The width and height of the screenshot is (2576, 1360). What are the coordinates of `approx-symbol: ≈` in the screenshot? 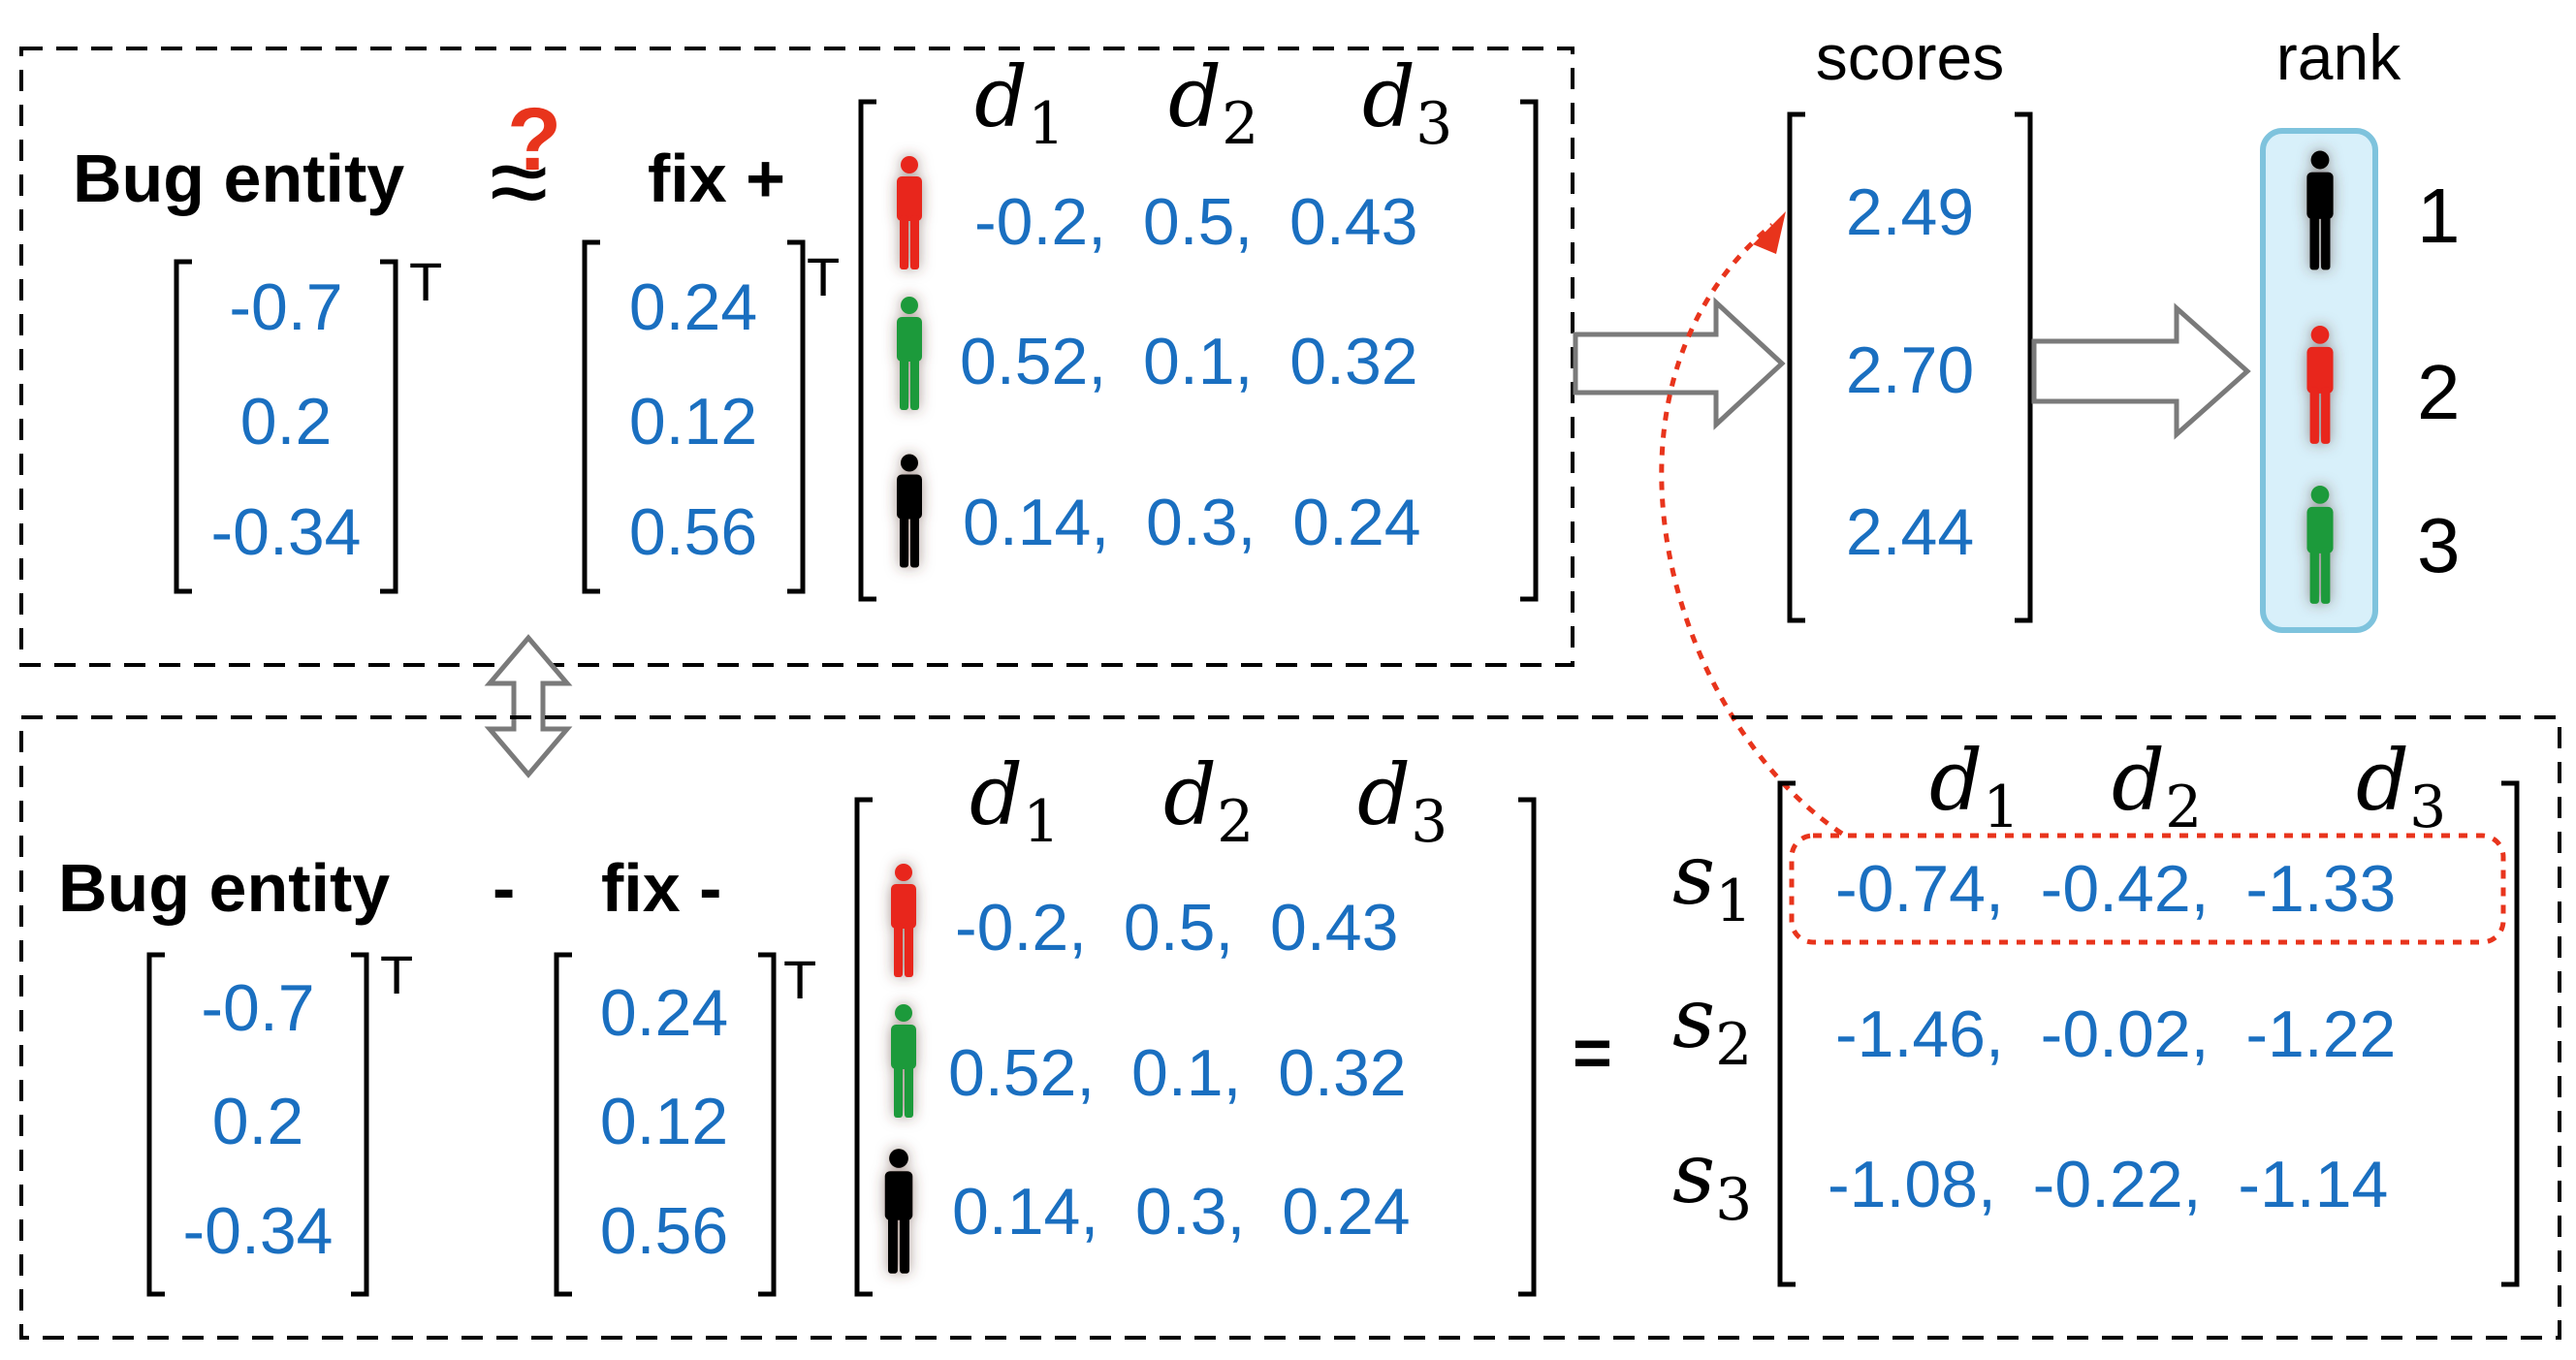 It's located at (519, 181).